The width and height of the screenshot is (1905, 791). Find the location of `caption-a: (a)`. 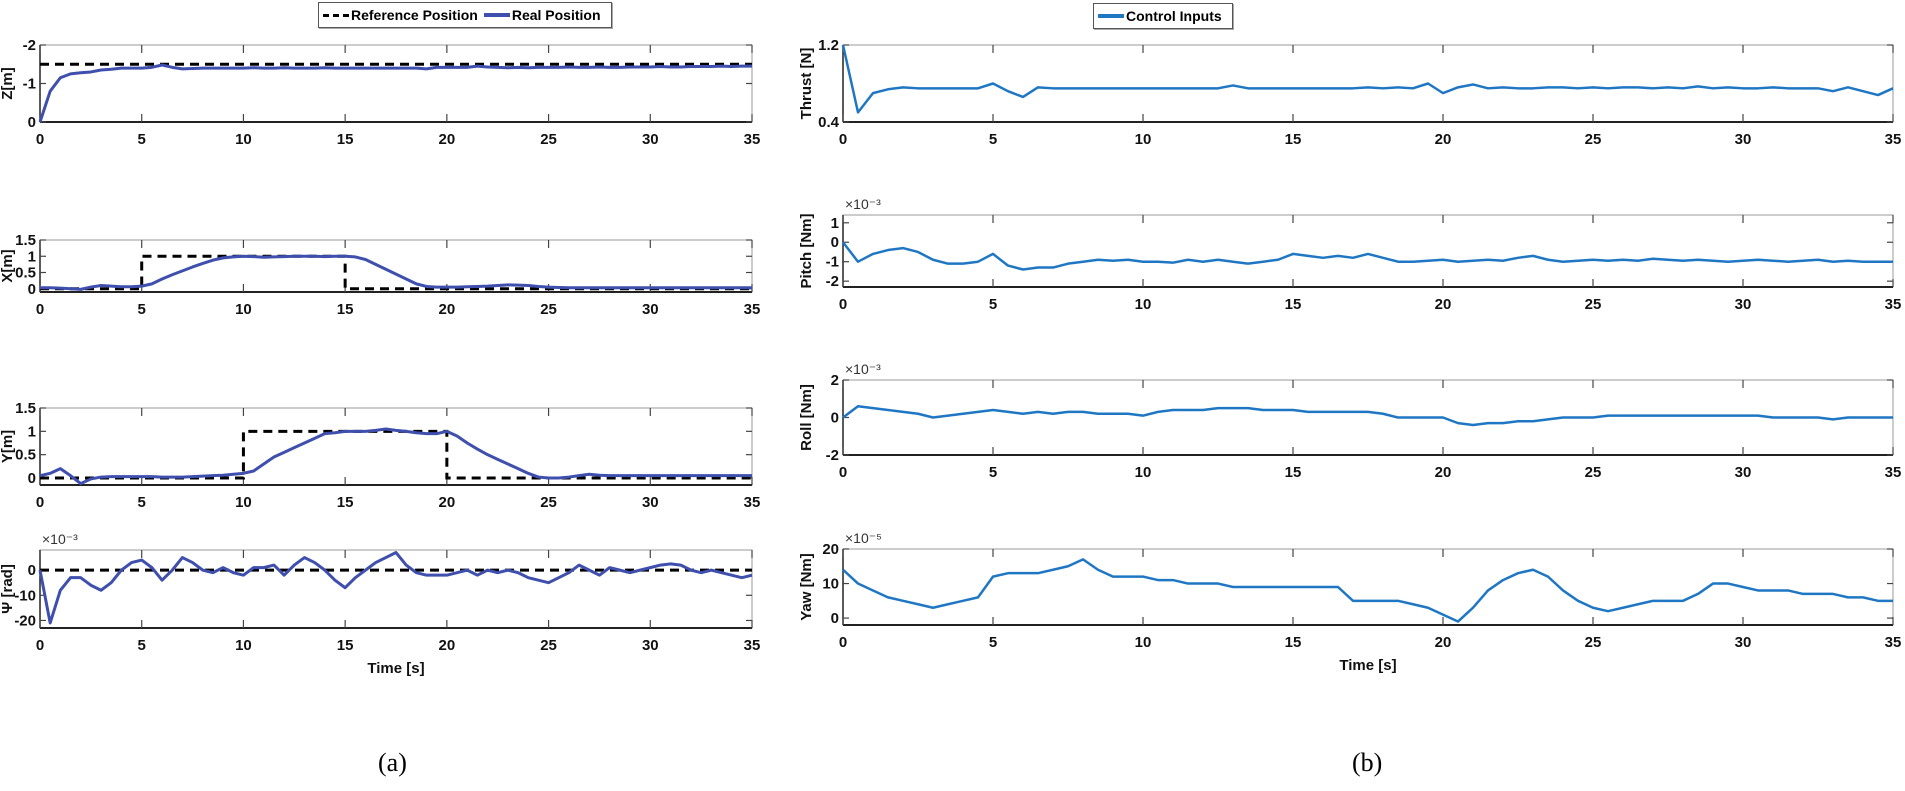

caption-a: (a) is located at coordinates (392, 762).